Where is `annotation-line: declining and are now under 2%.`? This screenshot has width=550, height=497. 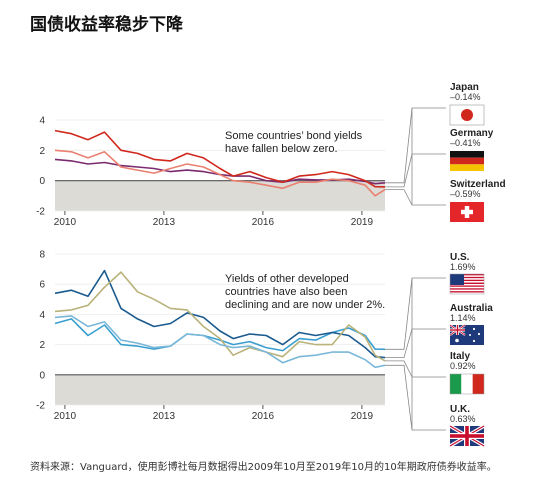
annotation-line: declining and are now under 2%. is located at coordinates (305, 305).